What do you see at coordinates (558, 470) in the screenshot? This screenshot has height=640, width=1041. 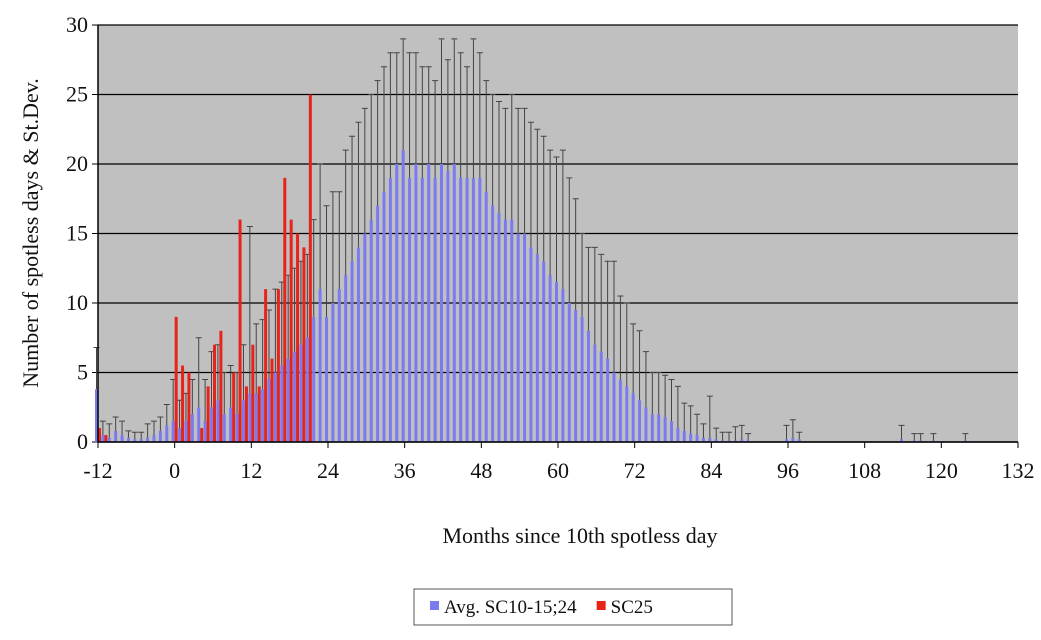 I see `x-tick-label: 60` at bounding box center [558, 470].